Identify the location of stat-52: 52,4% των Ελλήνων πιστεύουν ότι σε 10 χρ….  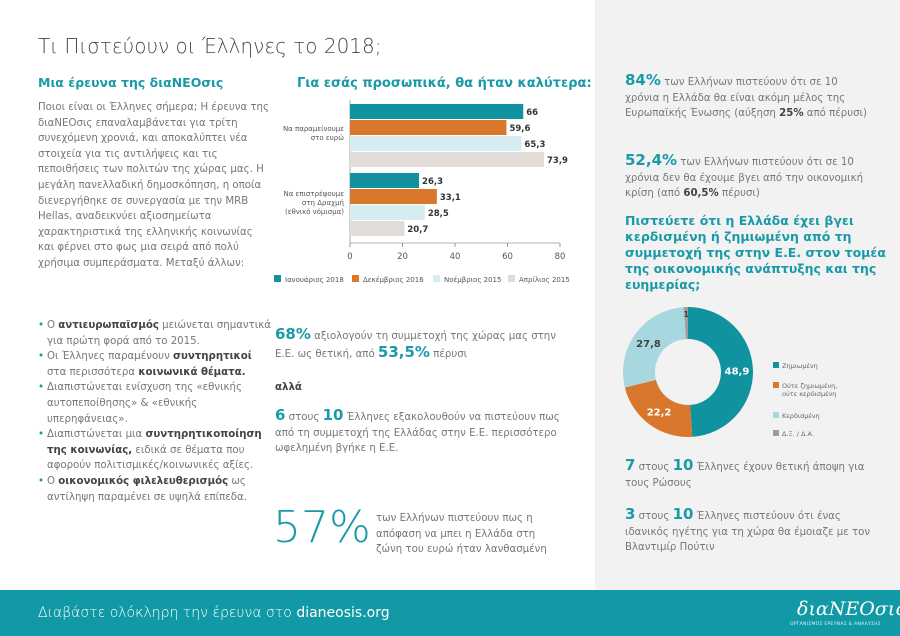
(744, 175).